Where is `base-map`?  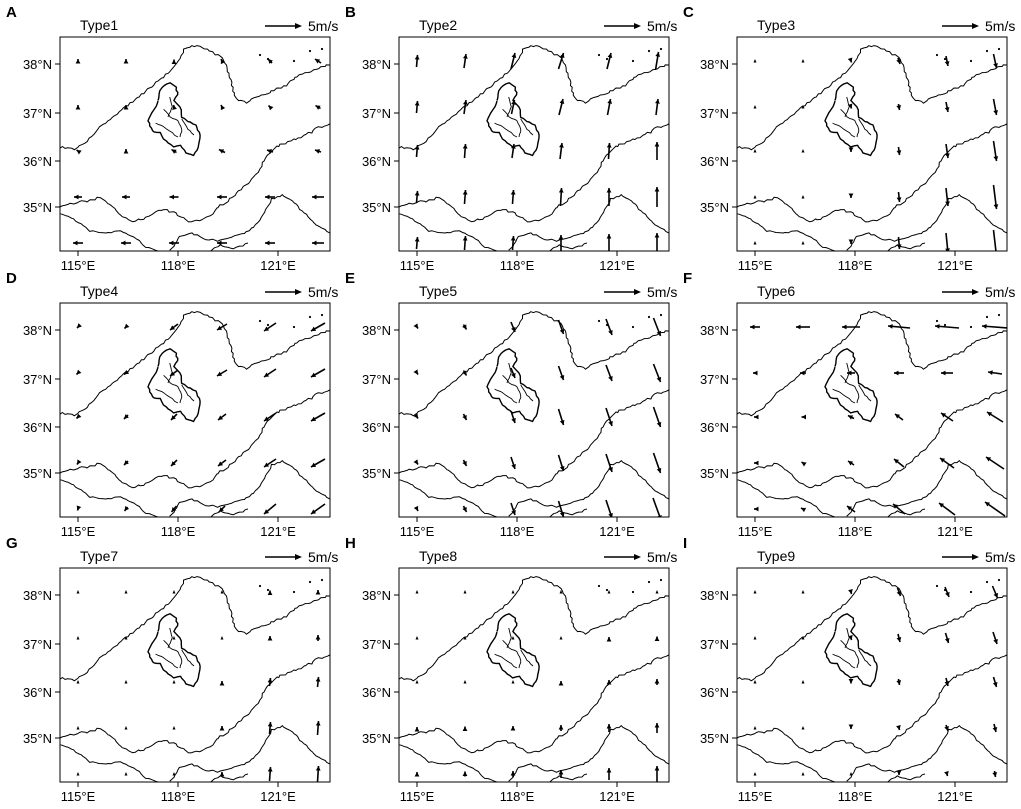 base-map is located at coordinates (534, 414).